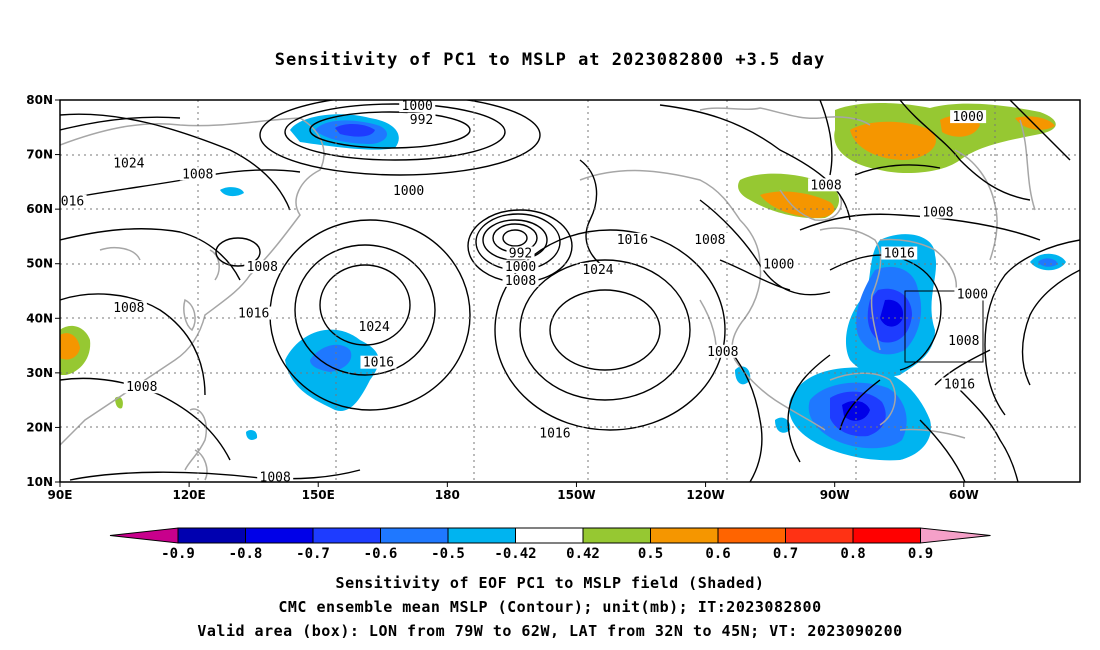 The width and height of the screenshot is (1100, 650). What do you see at coordinates (448, 554) in the screenshot?
I see `colorbar-label: -0.5` at bounding box center [448, 554].